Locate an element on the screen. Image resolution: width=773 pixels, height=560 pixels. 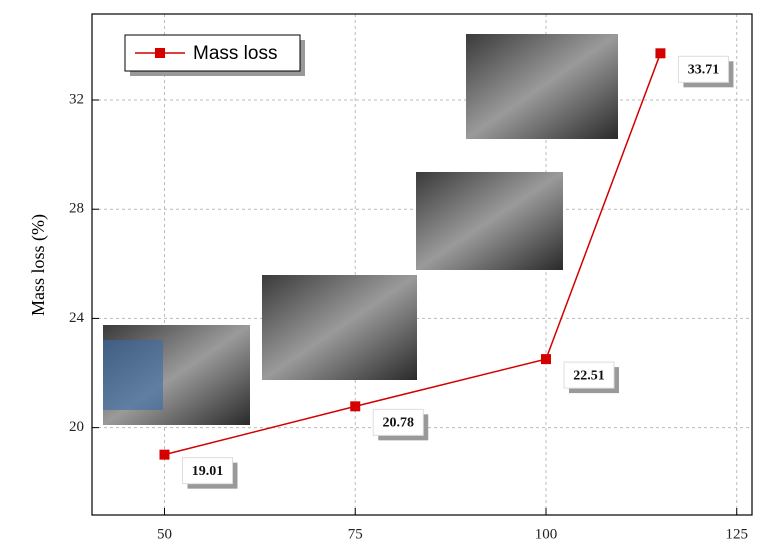
y-tick-label: 24 is located at coordinates (77, 318).